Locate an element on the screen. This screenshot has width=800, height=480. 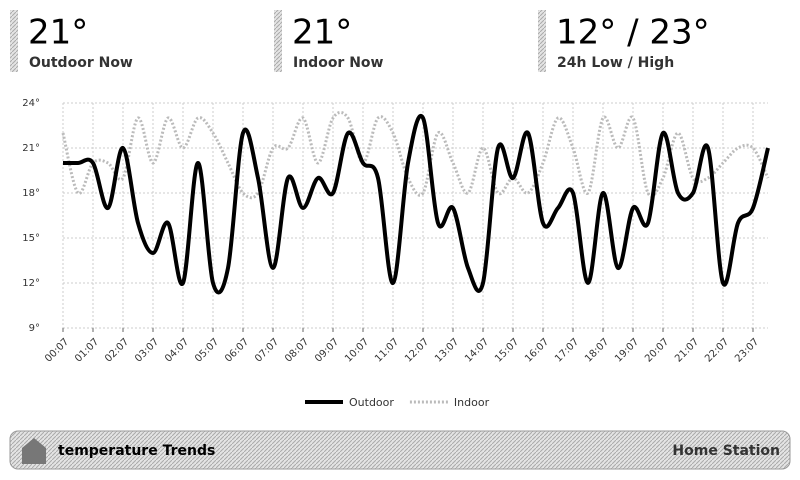
stat-label: 24h Low / High is located at coordinates (615, 63).